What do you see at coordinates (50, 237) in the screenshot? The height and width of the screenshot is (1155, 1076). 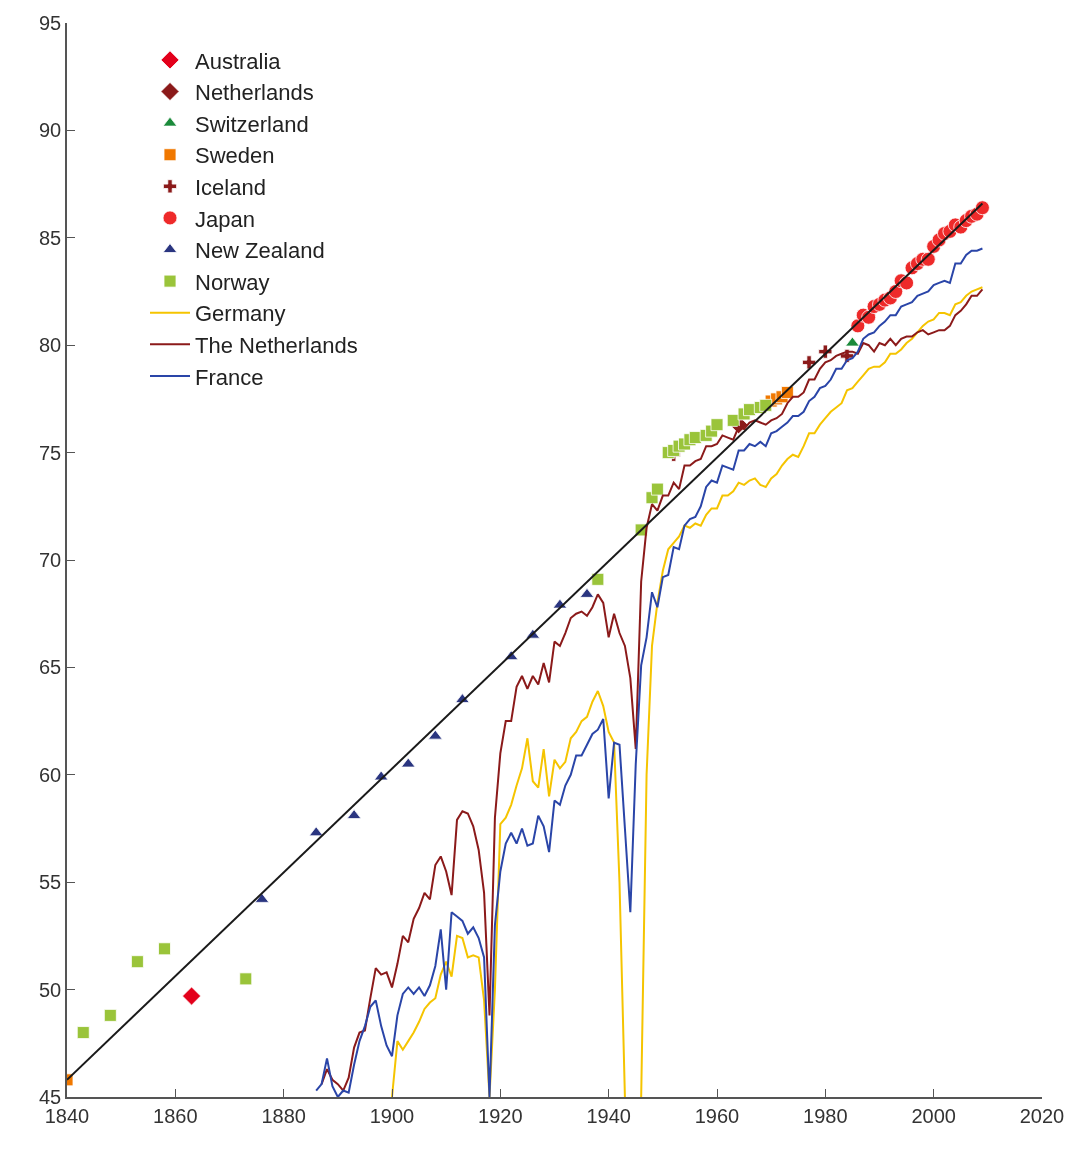 I see `y-tick-label: 85` at bounding box center [50, 237].